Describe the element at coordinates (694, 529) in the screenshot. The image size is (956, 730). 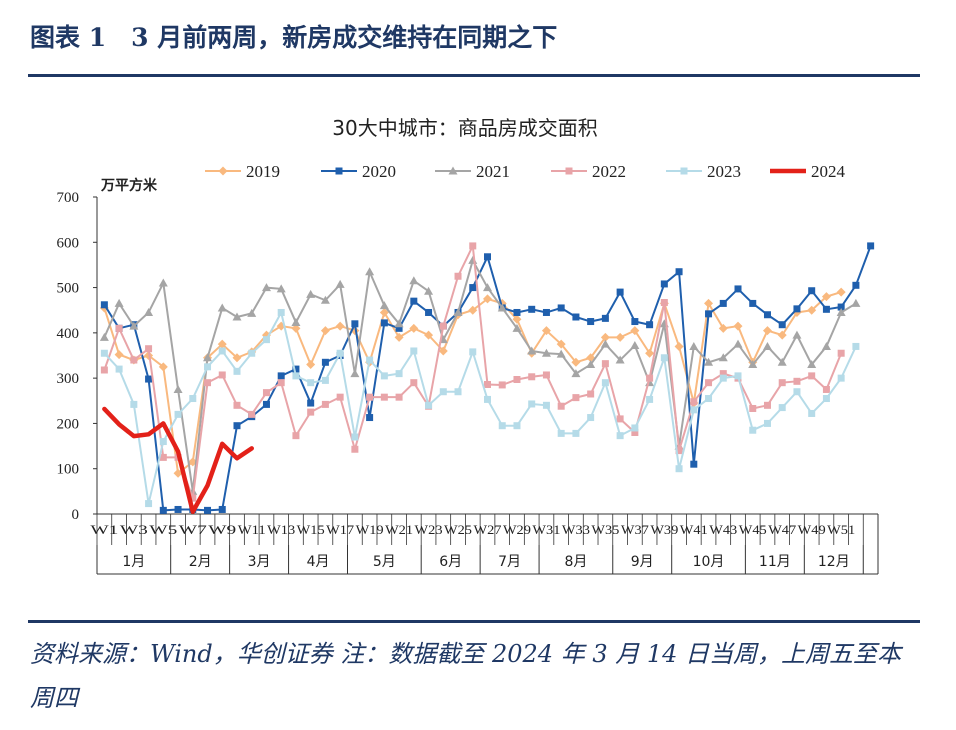
I see `x-tick-label: W41` at that location.